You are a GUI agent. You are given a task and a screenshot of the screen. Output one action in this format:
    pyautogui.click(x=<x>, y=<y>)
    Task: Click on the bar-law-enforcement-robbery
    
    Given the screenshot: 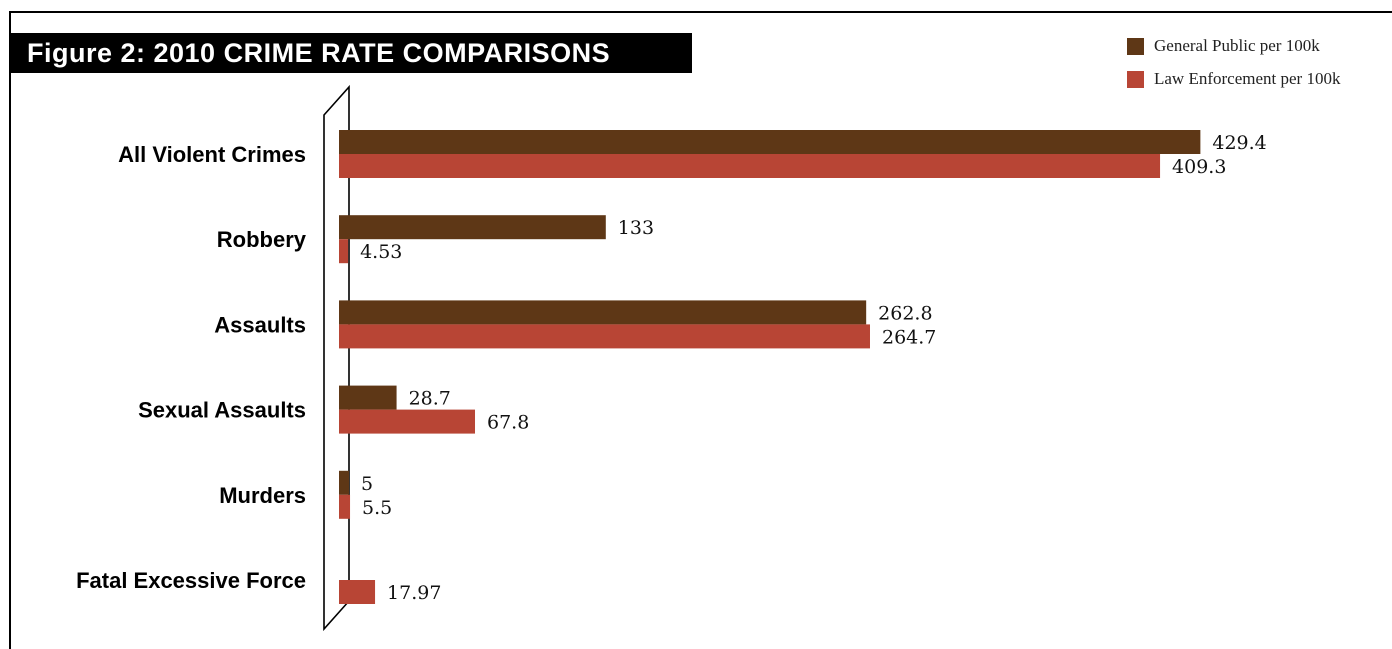 What is the action you would take?
    pyautogui.click(x=344, y=251)
    